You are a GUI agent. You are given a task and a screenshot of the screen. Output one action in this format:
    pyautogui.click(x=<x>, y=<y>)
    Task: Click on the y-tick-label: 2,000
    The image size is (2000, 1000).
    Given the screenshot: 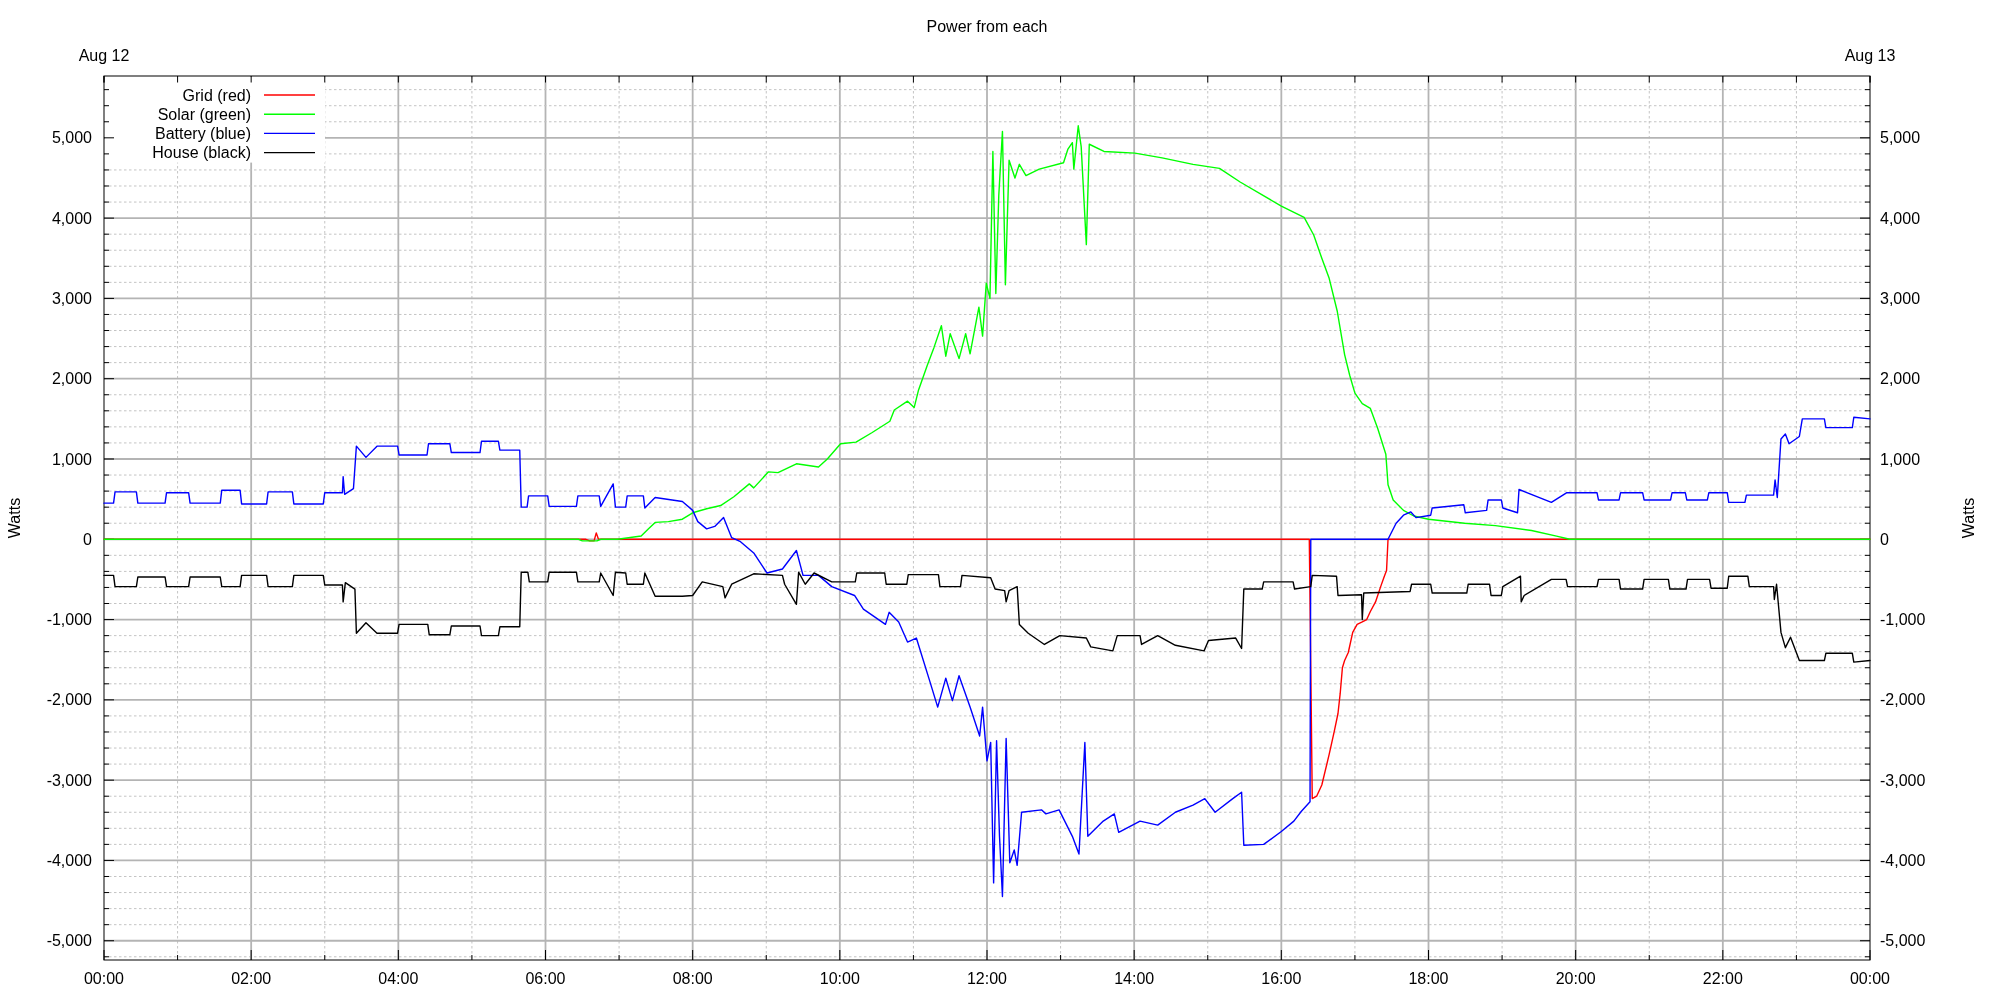 What is the action you would take?
    pyautogui.click(x=72, y=379)
    